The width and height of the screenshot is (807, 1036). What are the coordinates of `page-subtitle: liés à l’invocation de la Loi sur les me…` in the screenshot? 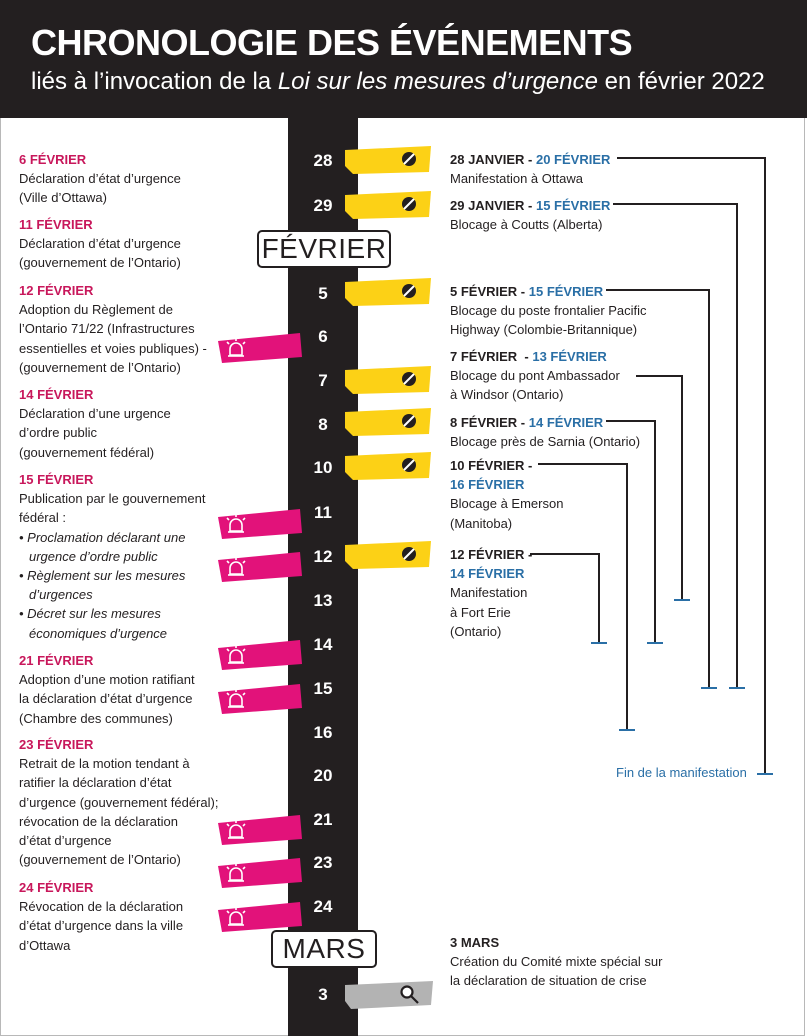 It's located at (398, 82).